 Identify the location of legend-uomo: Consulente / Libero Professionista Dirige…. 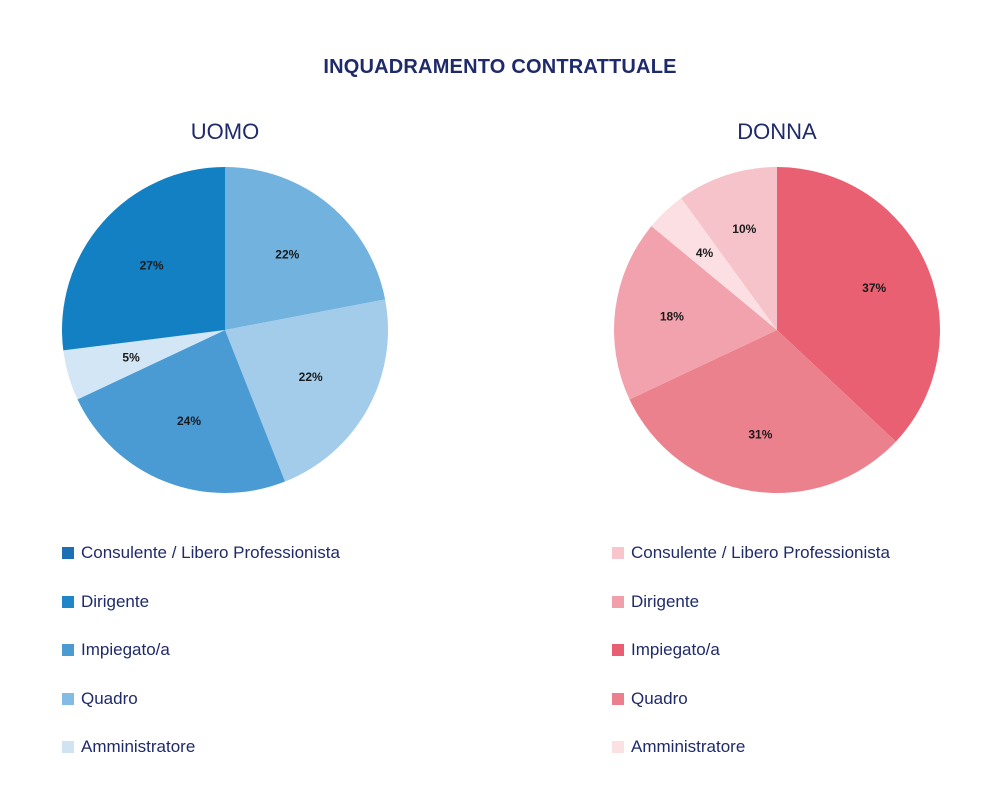
(252, 658).